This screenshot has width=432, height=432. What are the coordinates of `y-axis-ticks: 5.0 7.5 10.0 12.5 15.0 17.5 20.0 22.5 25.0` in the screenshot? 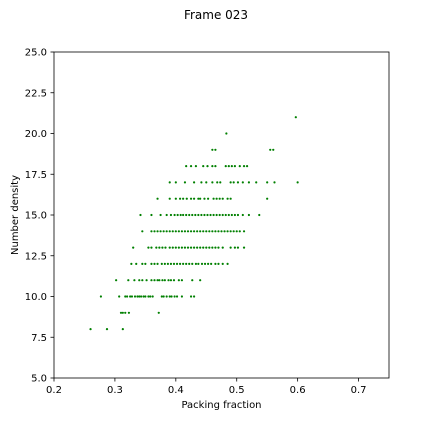 It's located at (39, 216).